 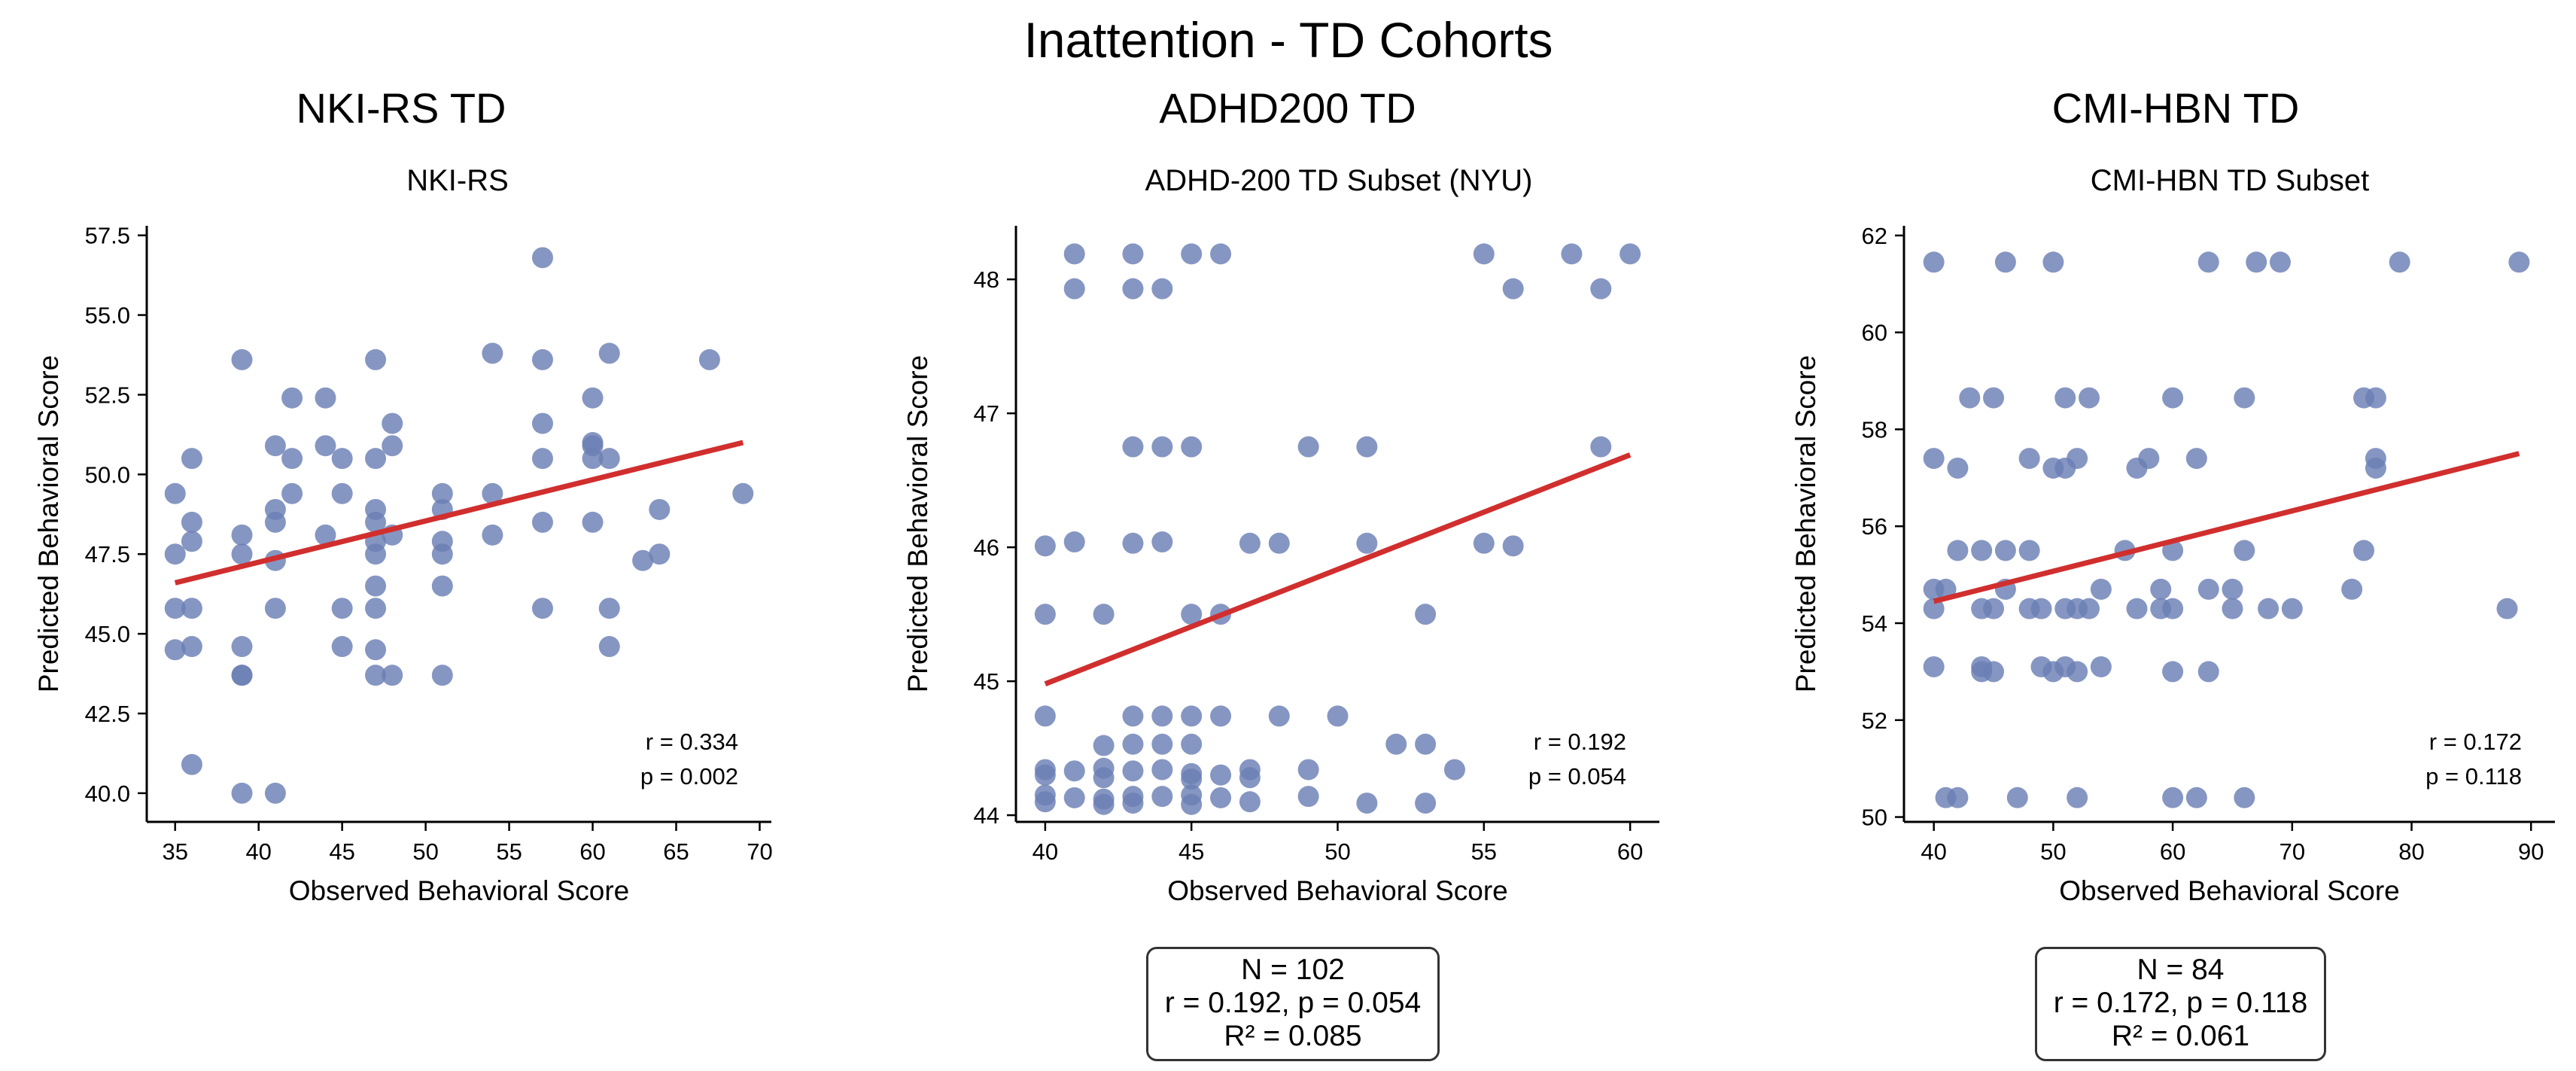 What do you see at coordinates (1577, 776) in the screenshot?
I see `annotation-p: p = 0.054` at bounding box center [1577, 776].